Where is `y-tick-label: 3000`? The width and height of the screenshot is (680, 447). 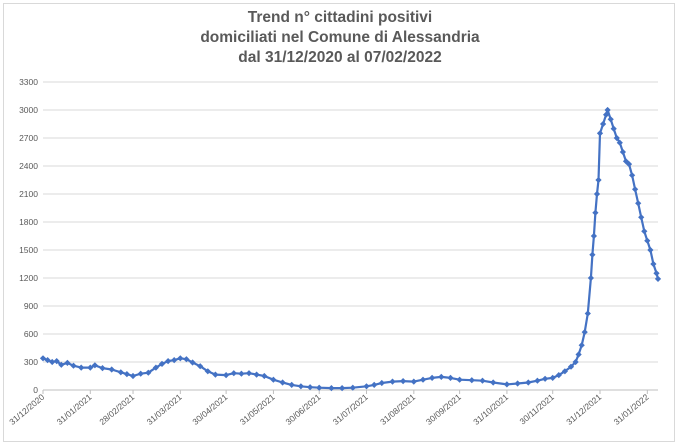 y-tick-label: 3000 is located at coordinates (28, 110).